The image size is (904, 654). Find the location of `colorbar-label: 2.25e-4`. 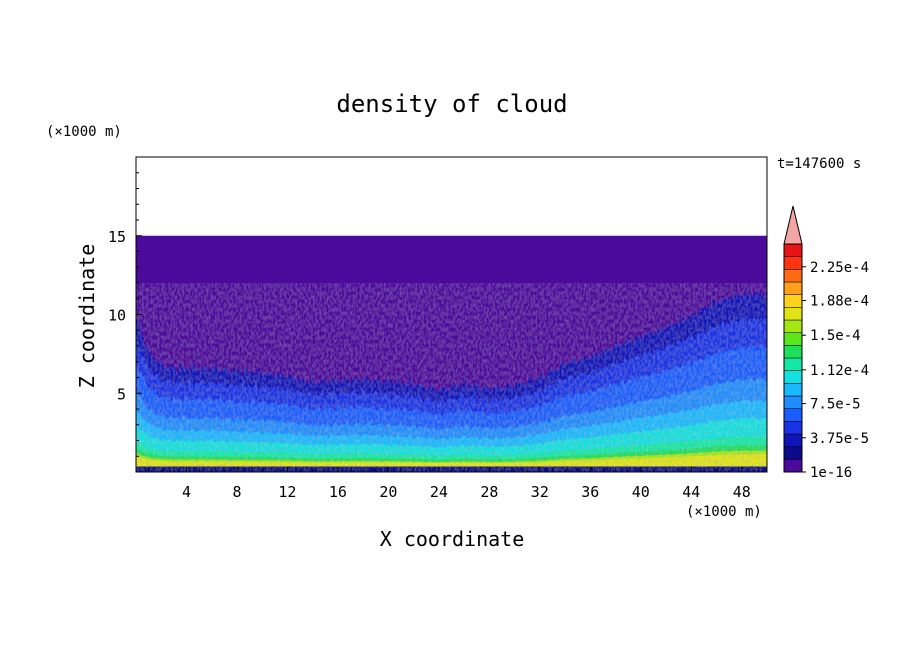

colorbar-label: 2.25e-4 is located at coordinates (839, 268).